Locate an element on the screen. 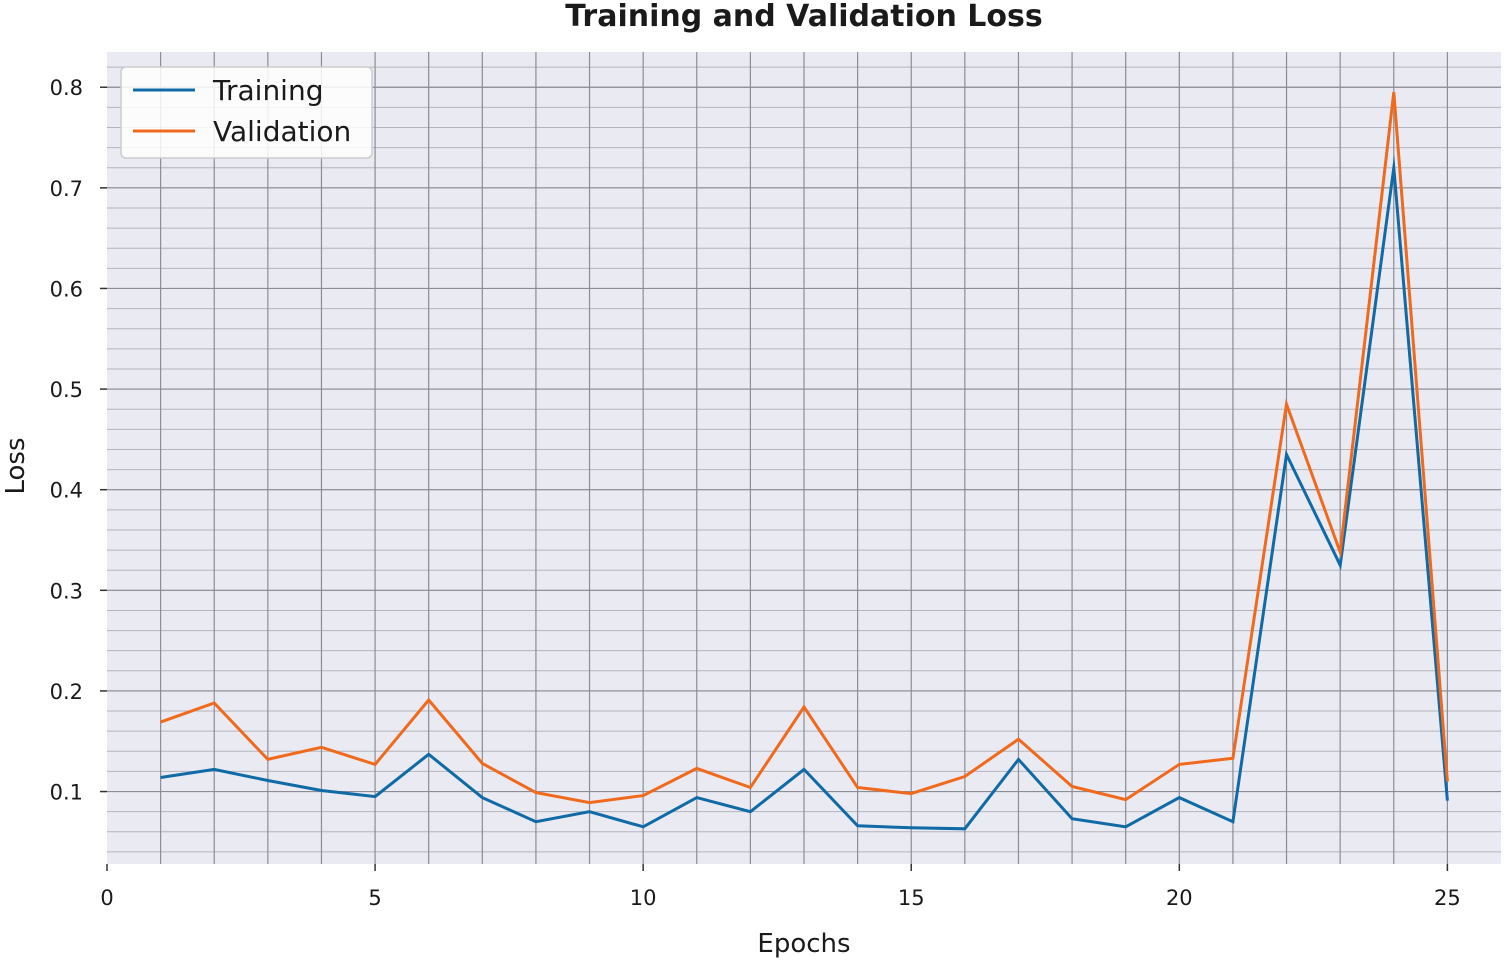  y-tick-label: 0.5 is located at coordinates (66, 390).